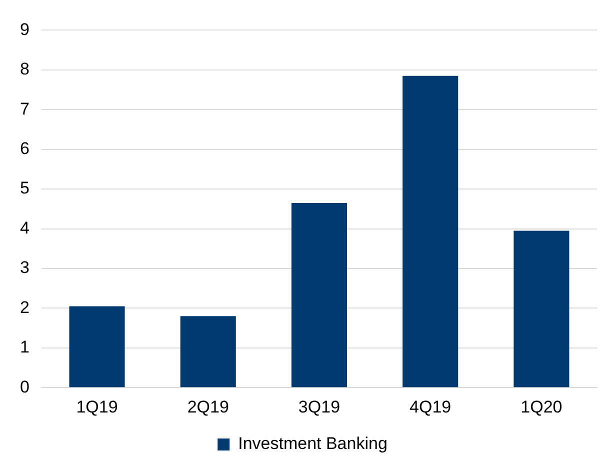 This screenshot has height=471, width=611. Describe the element at coordinates (313, 444) in the screenshot. I see `legend-label: Investment Banking` at that location.